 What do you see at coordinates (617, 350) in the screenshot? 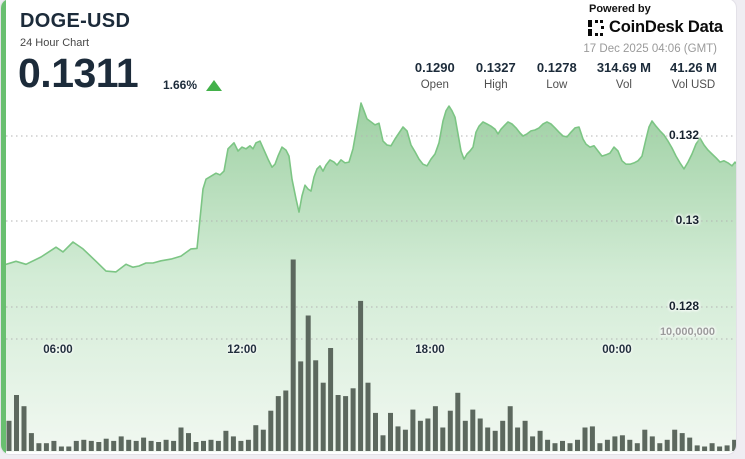
I see `x-axis-tick-0000: 00:00` at bounding box center [617, 350].